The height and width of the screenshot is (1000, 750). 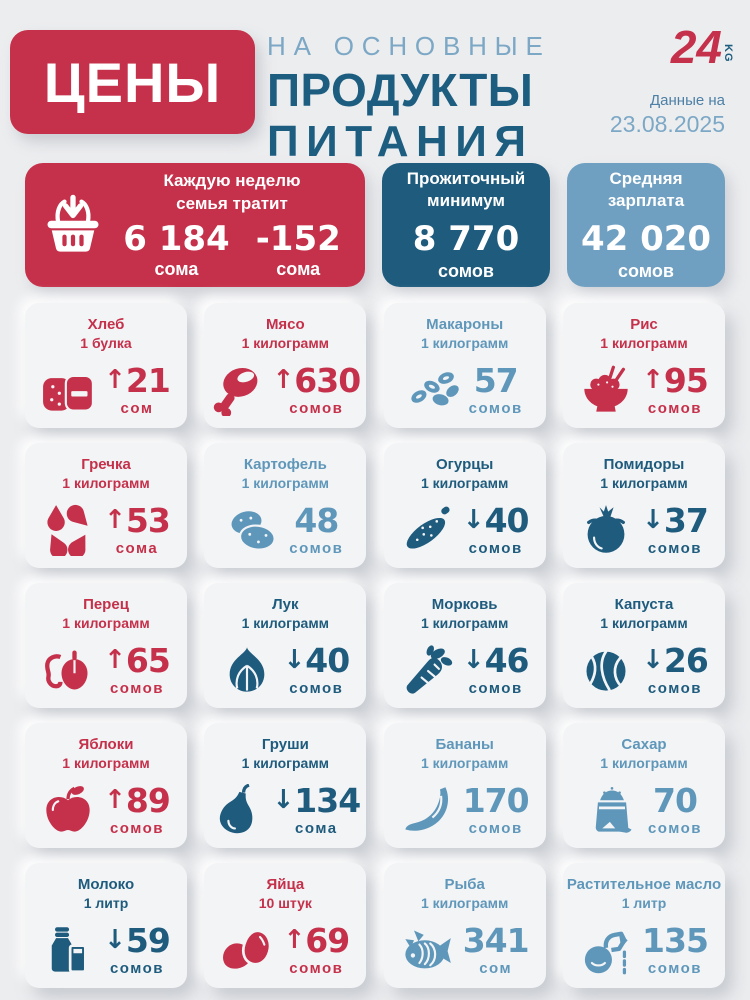 What do you see at coordinates (675, 520) in the screenshot?
I see `price-line: ↓ 37` at bounding box center [675, 520].